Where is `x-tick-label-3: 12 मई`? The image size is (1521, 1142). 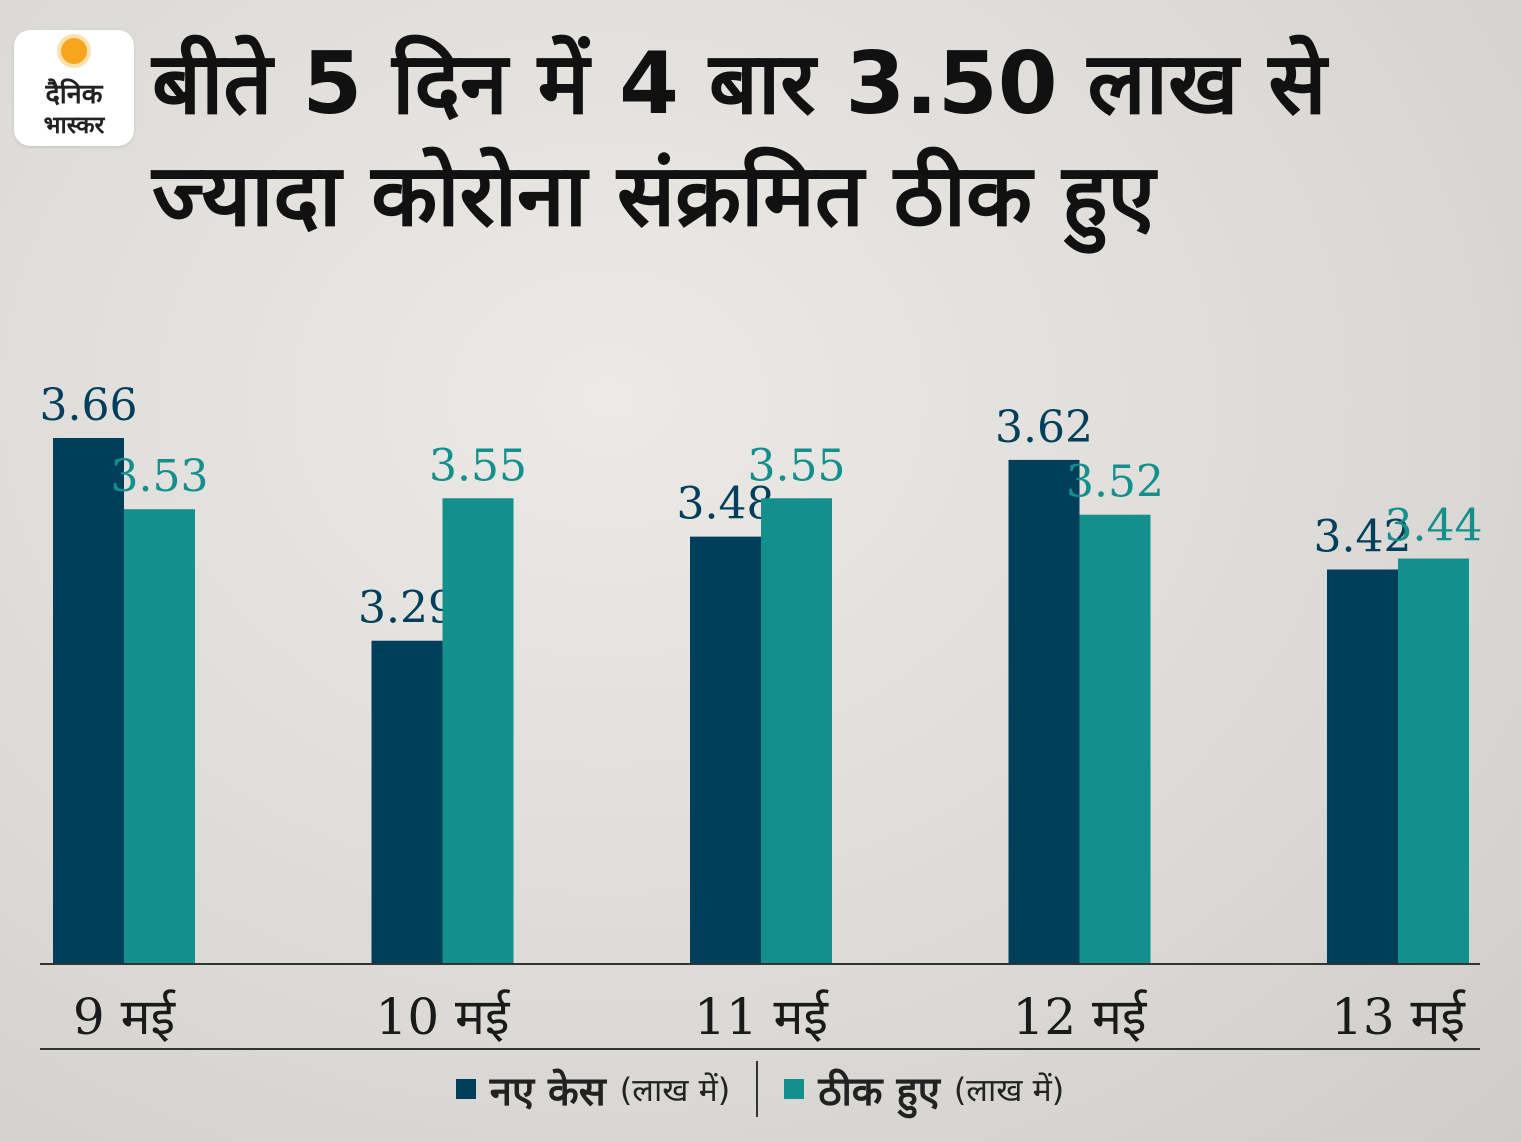 x-tick-label-3: 12 मई is located at coordinates (1080, 1017).